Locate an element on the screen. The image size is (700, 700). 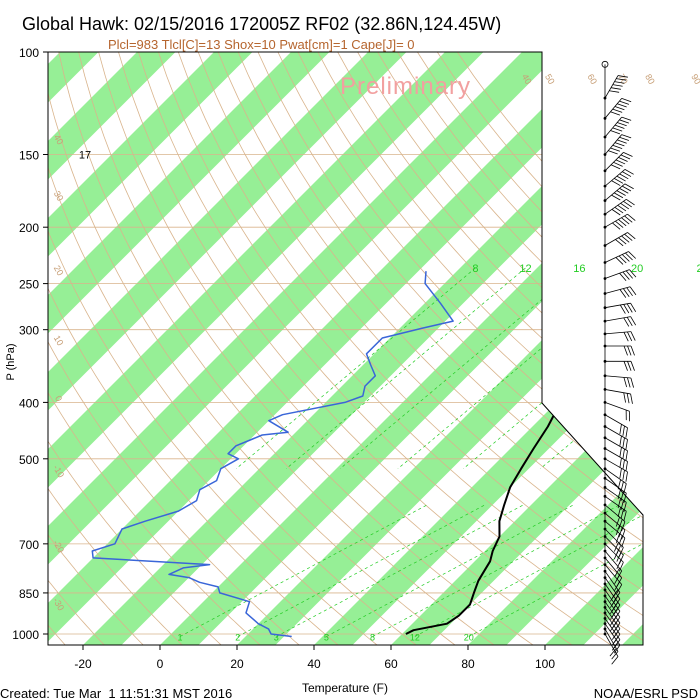
wind-barbs is located at coordinates (619, 362).